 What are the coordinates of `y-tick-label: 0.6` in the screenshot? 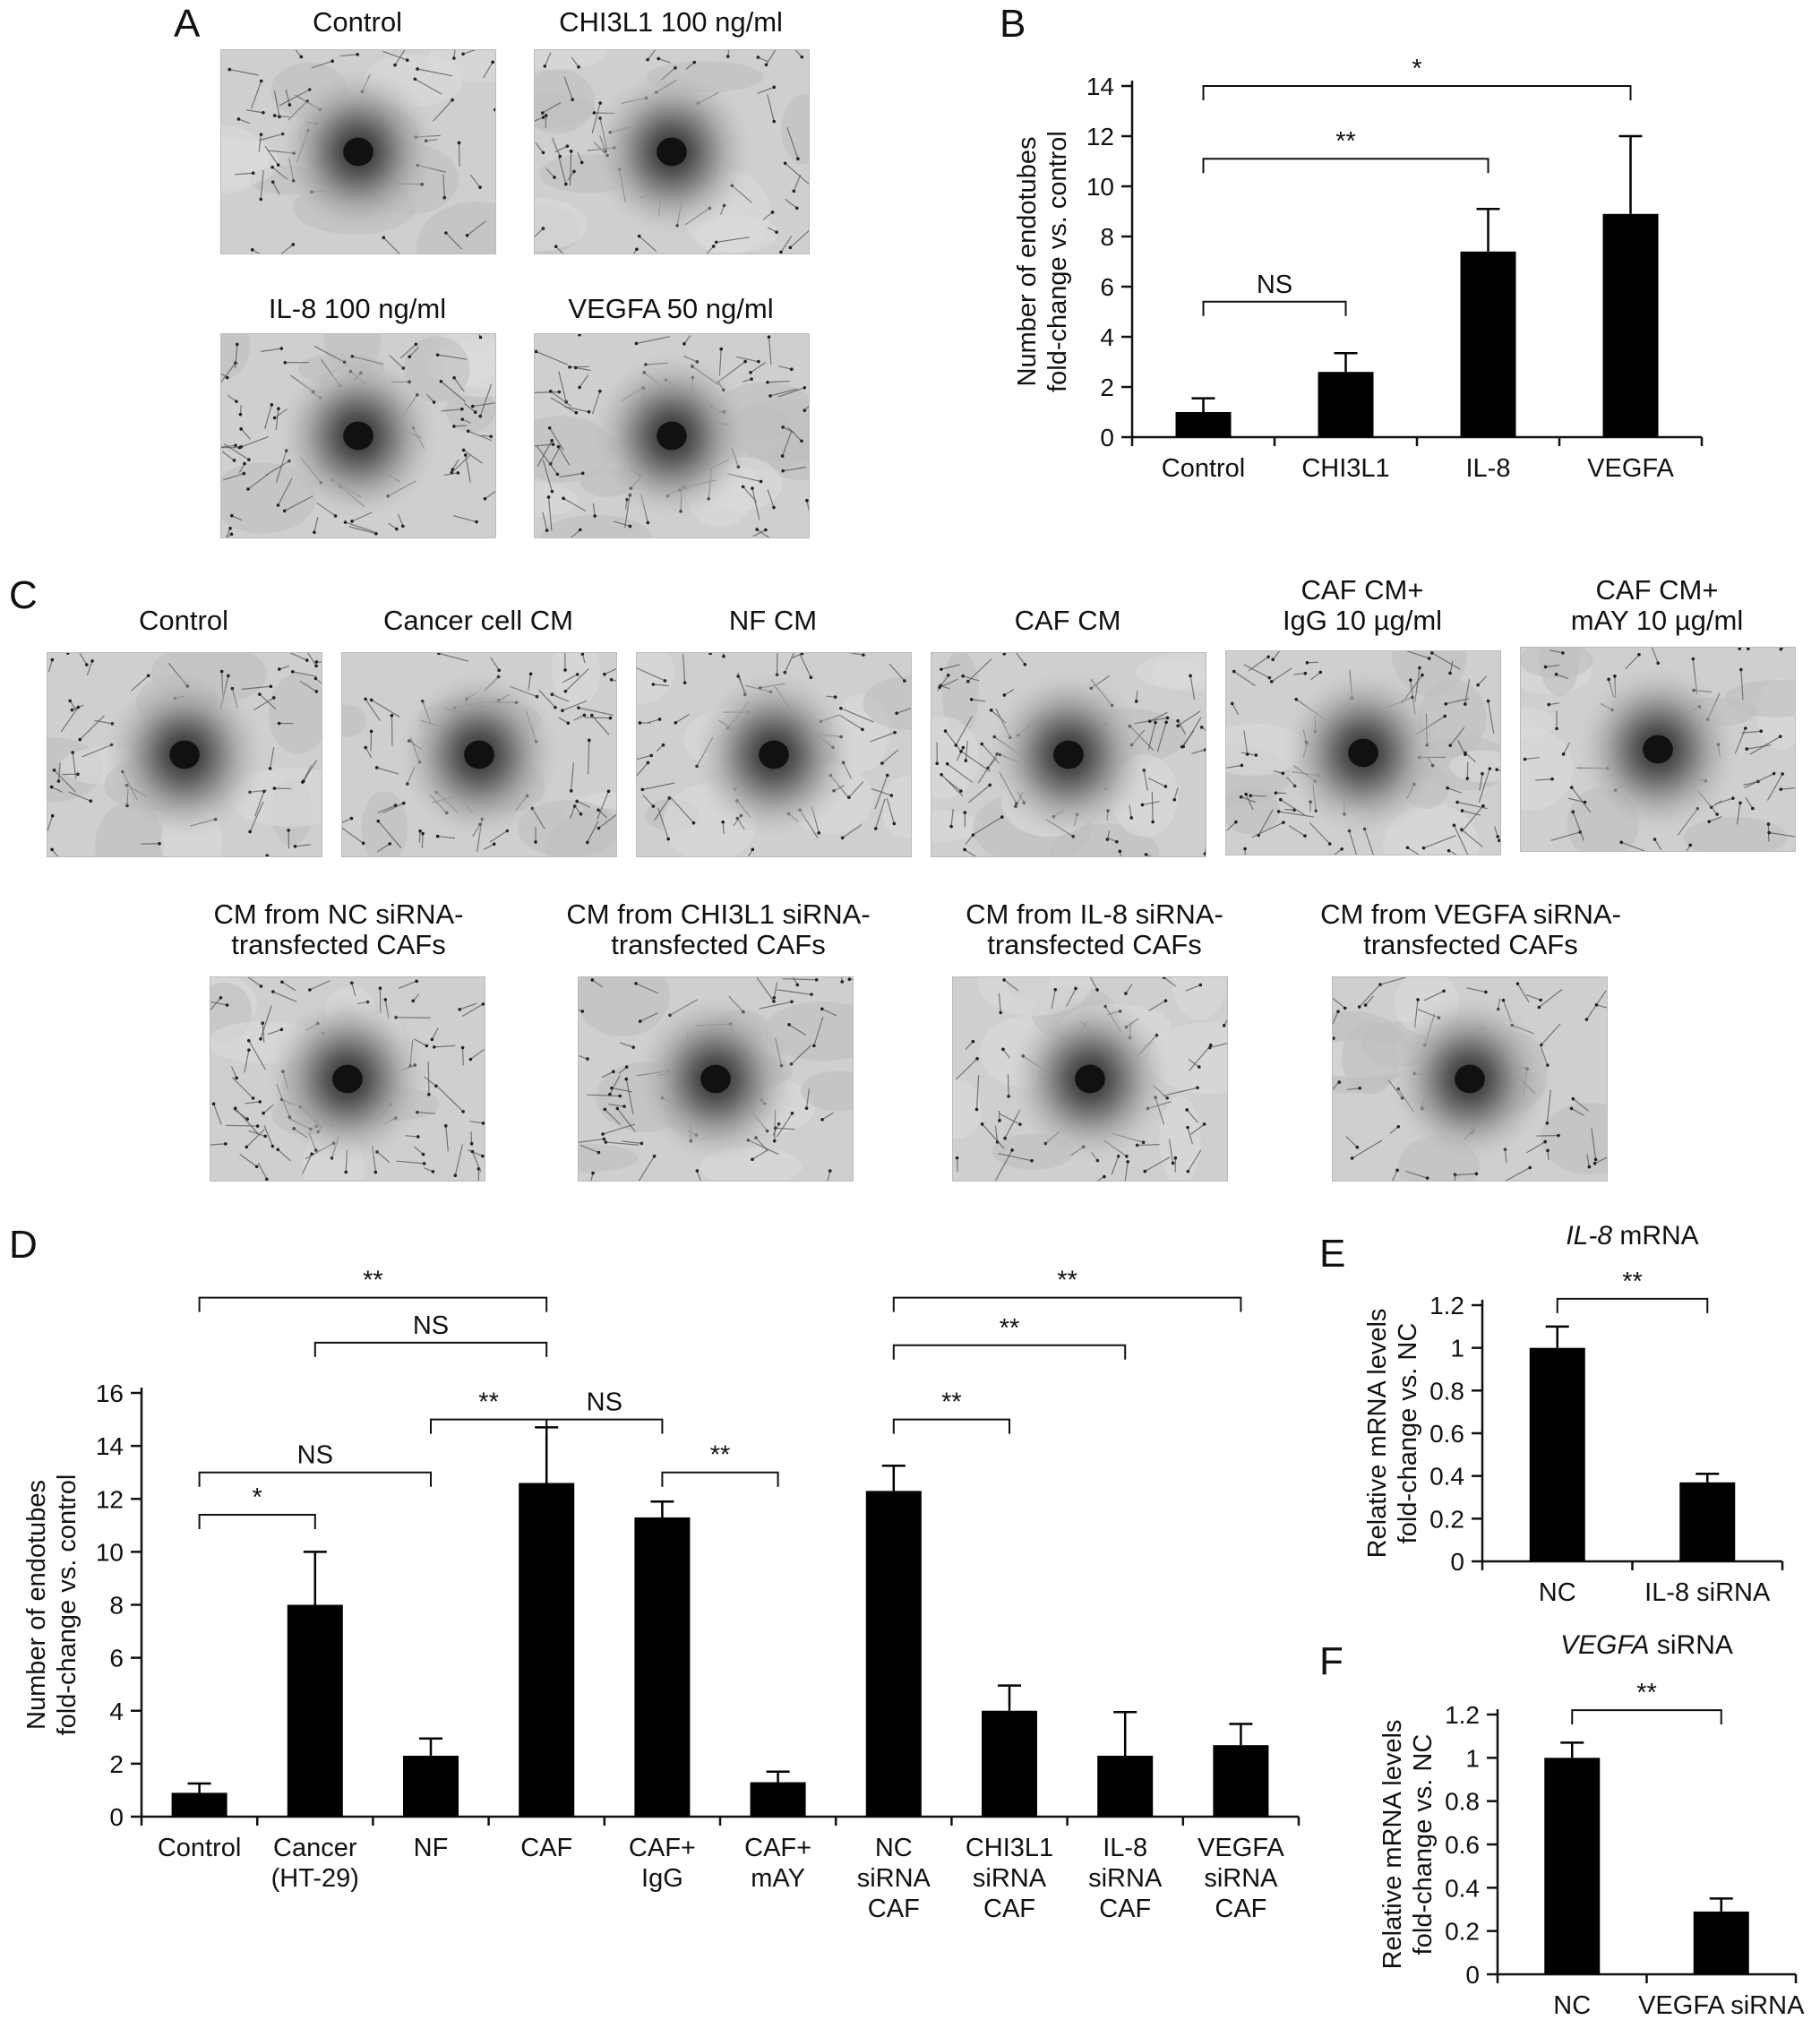 It's located at (1446, 1434).